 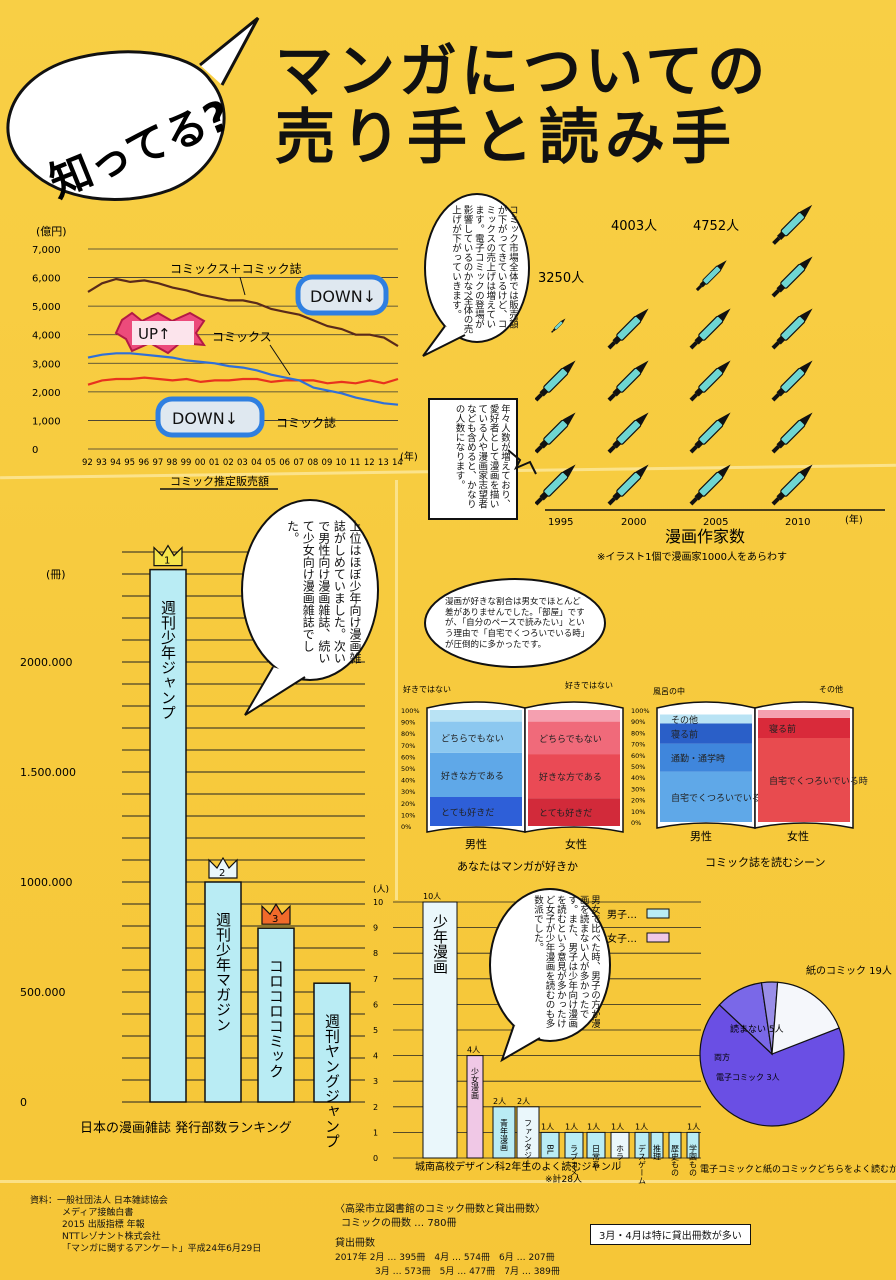 What do you see at coordinates (528, 1143) in the screenshot?
I see `genre-label: ファンタジー` at bounding box center [528, 1143].